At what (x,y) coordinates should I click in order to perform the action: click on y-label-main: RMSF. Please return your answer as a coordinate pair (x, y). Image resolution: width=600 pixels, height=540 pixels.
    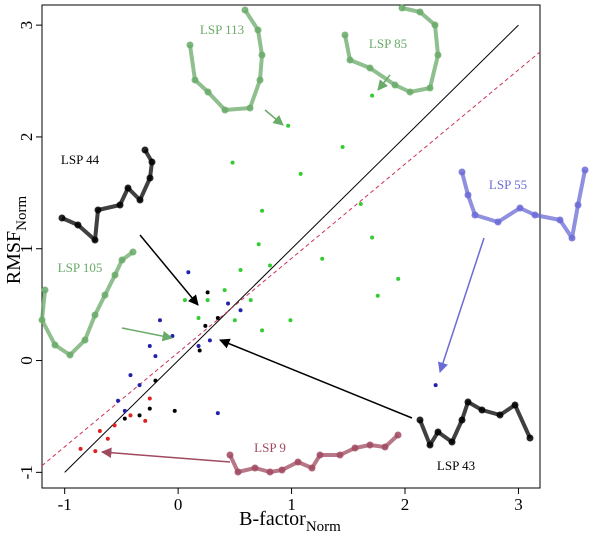
    Looking at the image, I should click on (14, 257).